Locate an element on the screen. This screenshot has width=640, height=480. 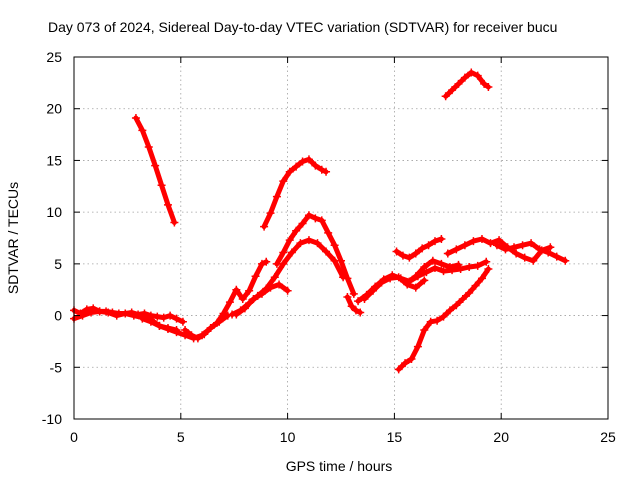
x-tick-label: 0 is located at coordinates (74, 437).